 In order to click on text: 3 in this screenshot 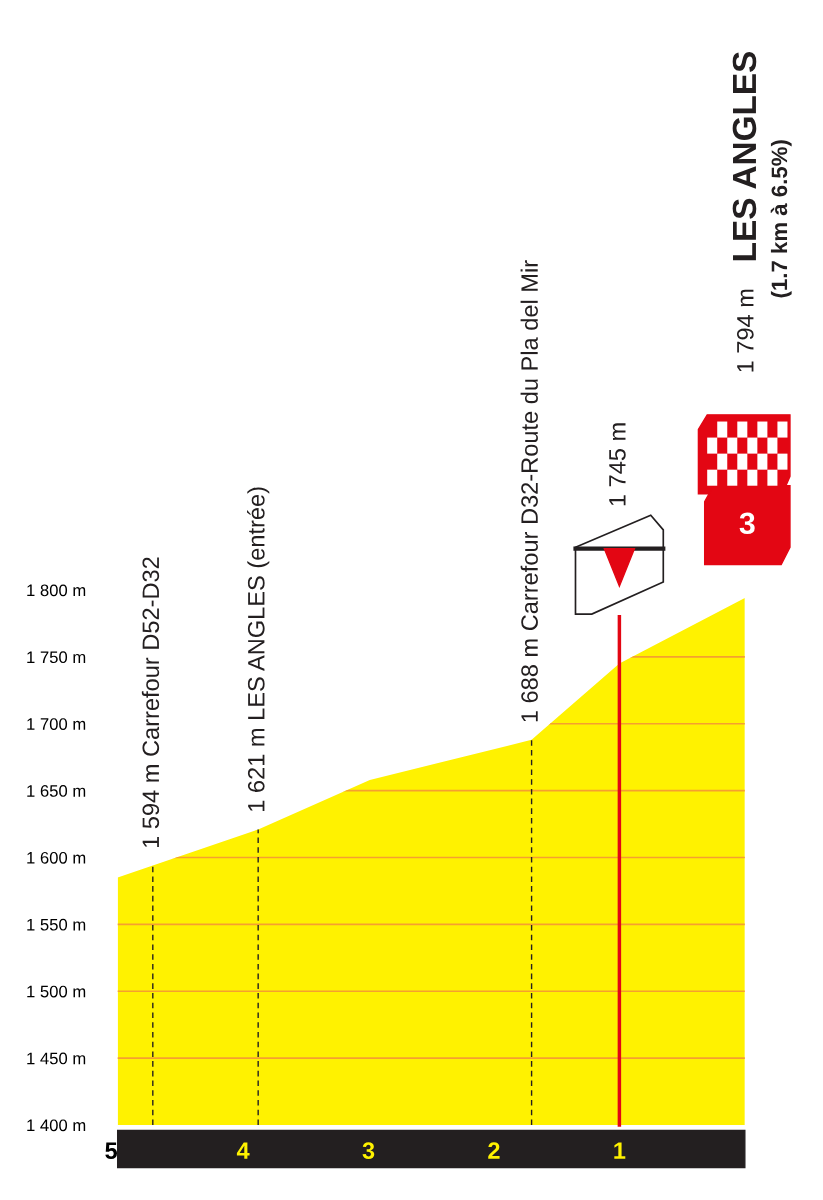, I will do `click(747, 523)`.